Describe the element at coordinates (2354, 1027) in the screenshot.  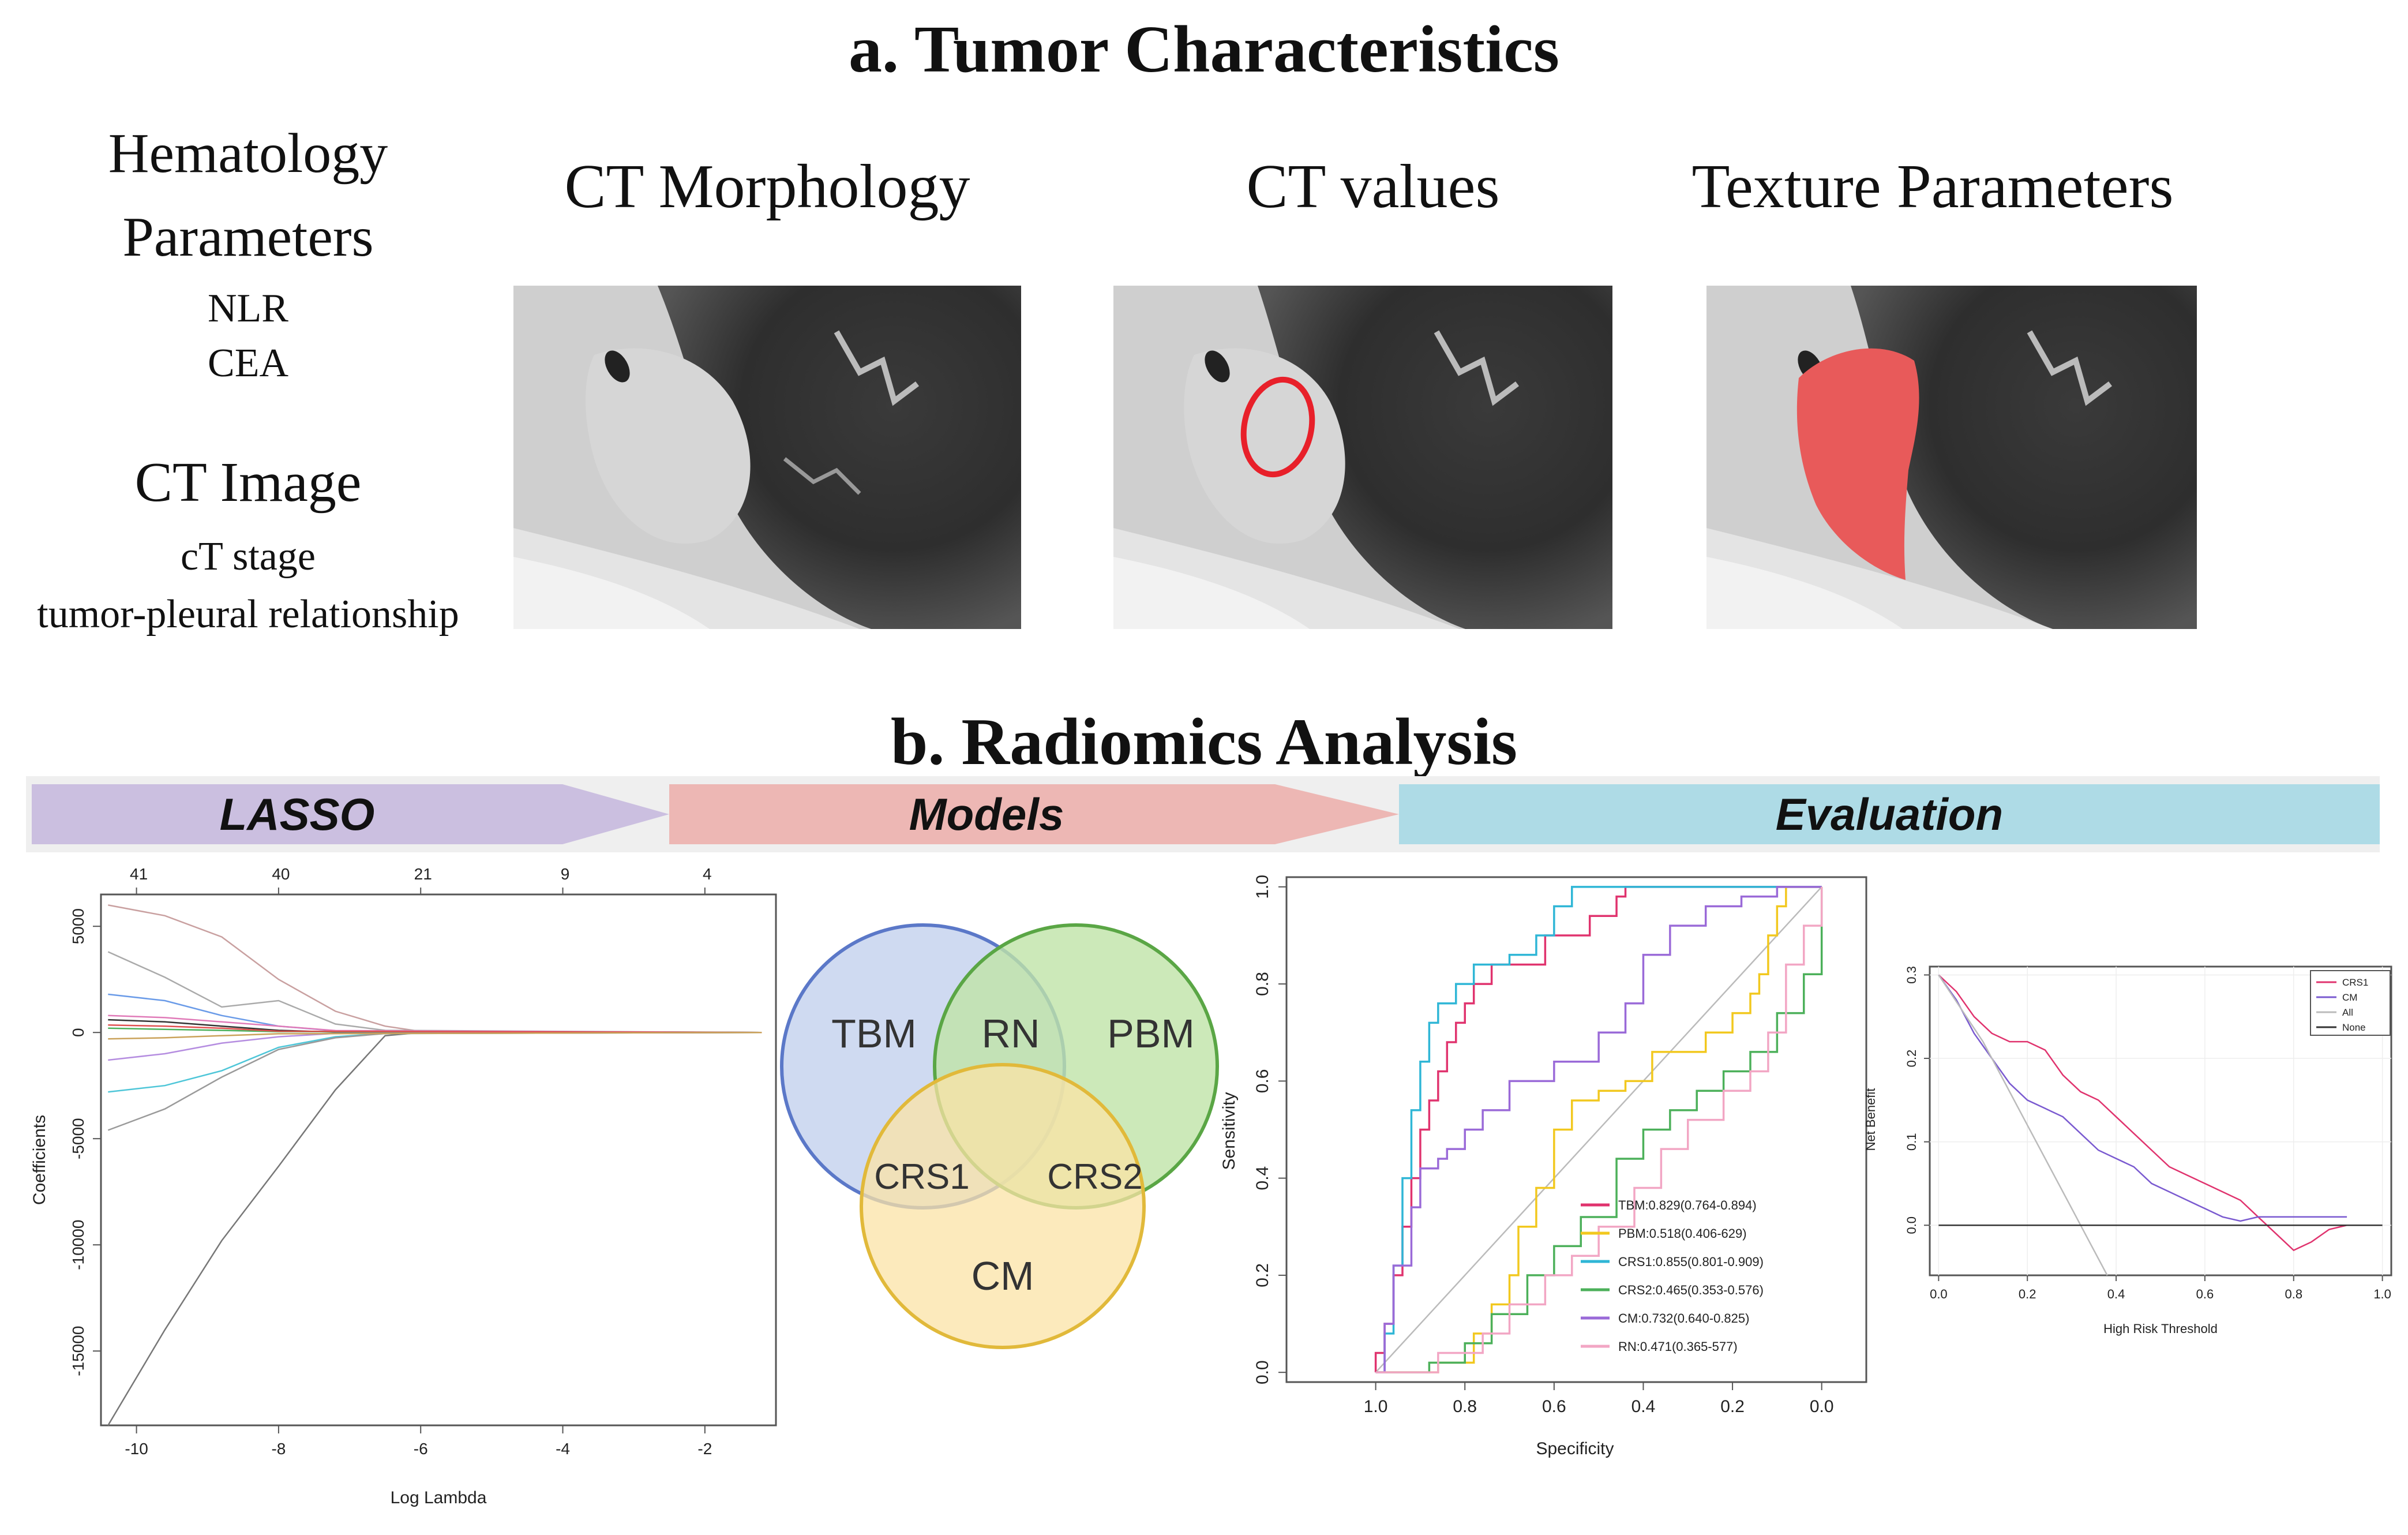
I see `dca-legend-label: None` at that location.